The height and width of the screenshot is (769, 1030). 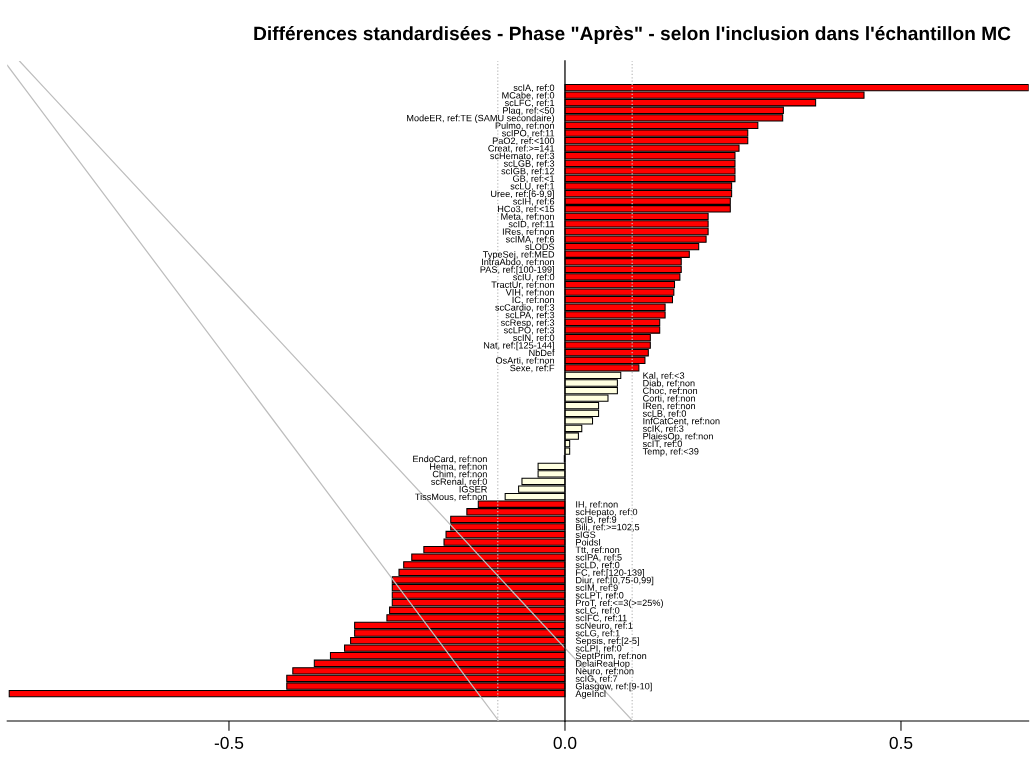 I want to click on y-tick-label: scIPA, ref:5, so click(x=598, y=557).